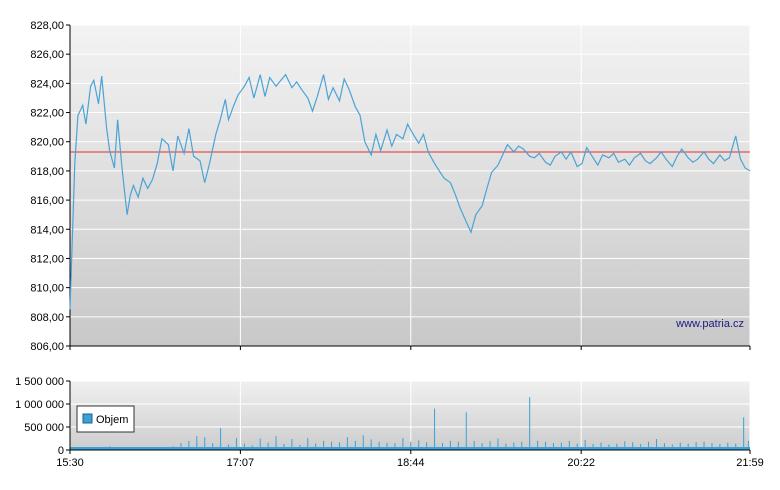  I want to click on volume-y-tick-label: 1 500 000, so click(39, 382).